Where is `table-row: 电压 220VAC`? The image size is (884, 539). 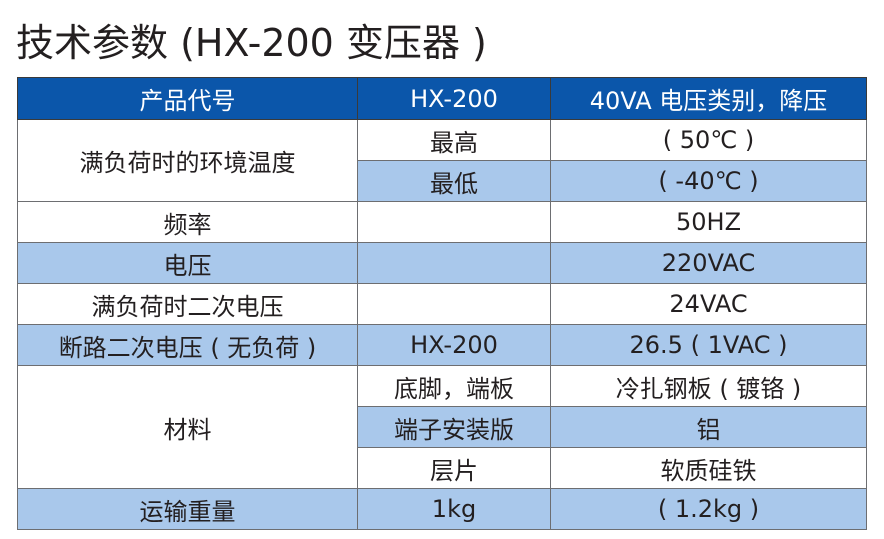 table-row: 电压 220VAC is located at coordinates (442, 263).